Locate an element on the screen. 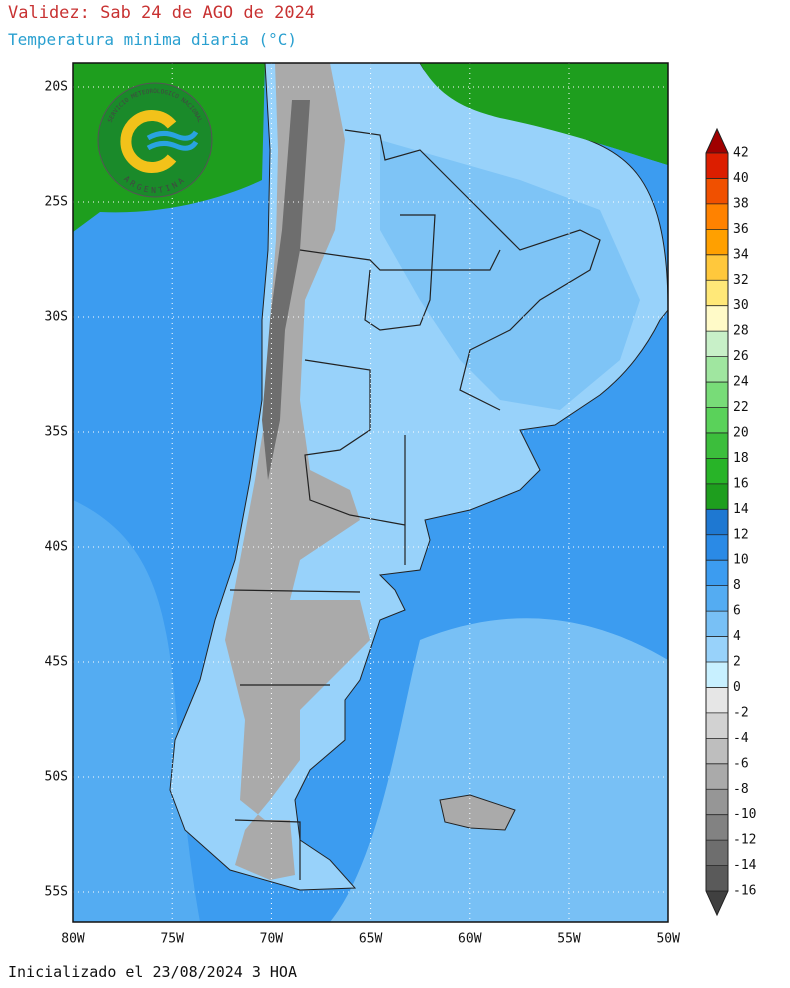 This screenshot has height=988, width=790. colorbar-label: 6 is located at coordinates (737, 611).